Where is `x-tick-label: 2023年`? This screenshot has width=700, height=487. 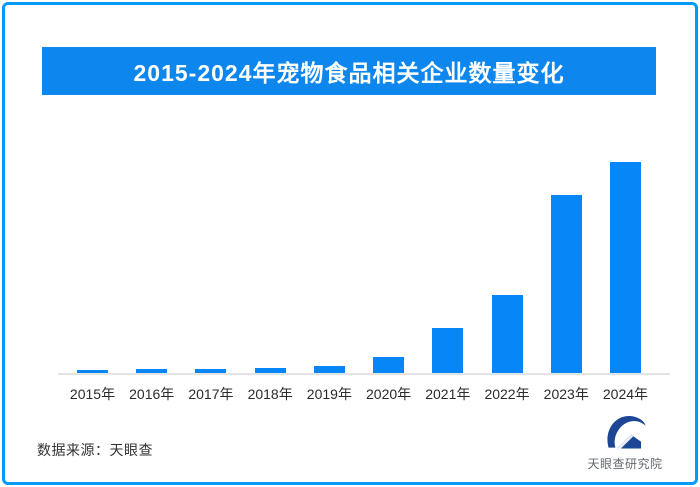
x-tick-label: 2023年 is located at coordinates (566, 394).